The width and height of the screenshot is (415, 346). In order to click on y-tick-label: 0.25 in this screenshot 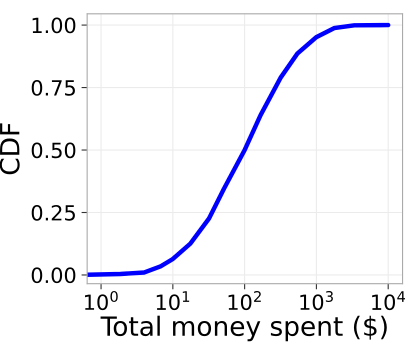, I will do `click(53, 212)`.